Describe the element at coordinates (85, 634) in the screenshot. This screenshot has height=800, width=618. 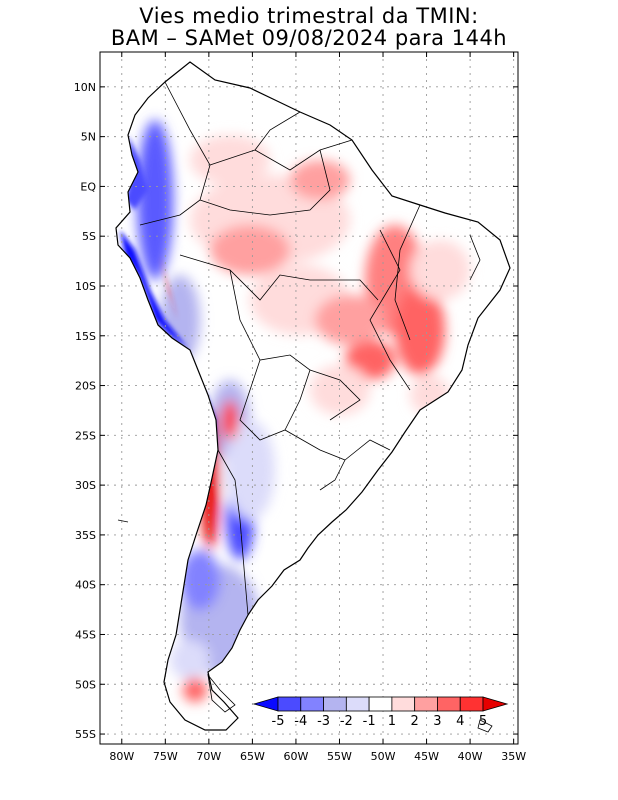
I see `lat-label: 45S` at that location.